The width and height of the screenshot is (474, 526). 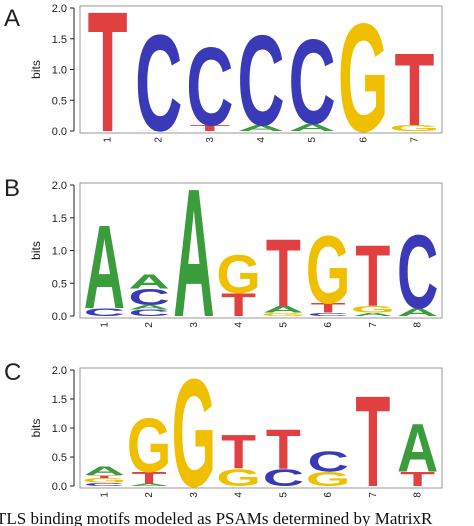 What do you see at coordinates (12, 18) in the screenshot?
I see `panel-label: A` at bounding box center [12, 18].